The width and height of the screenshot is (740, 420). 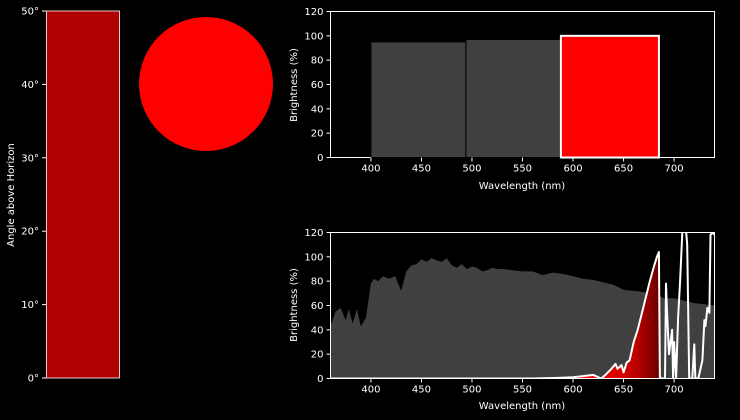 I want to click on spectrum-y-ticks: 0 20 40 60 80 100 120, so click(x=317, y=306).